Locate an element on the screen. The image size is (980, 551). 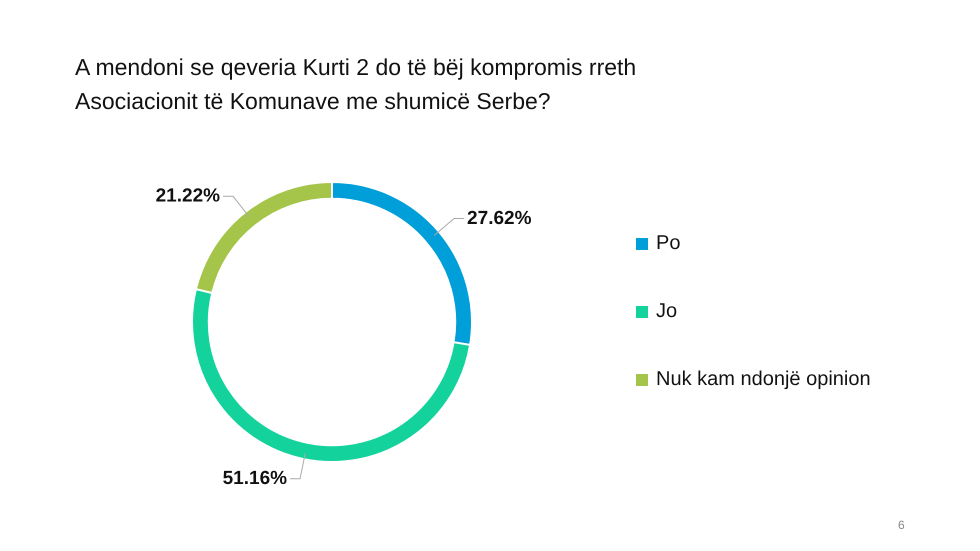
text: 6 is located at coordinates (901, 525).